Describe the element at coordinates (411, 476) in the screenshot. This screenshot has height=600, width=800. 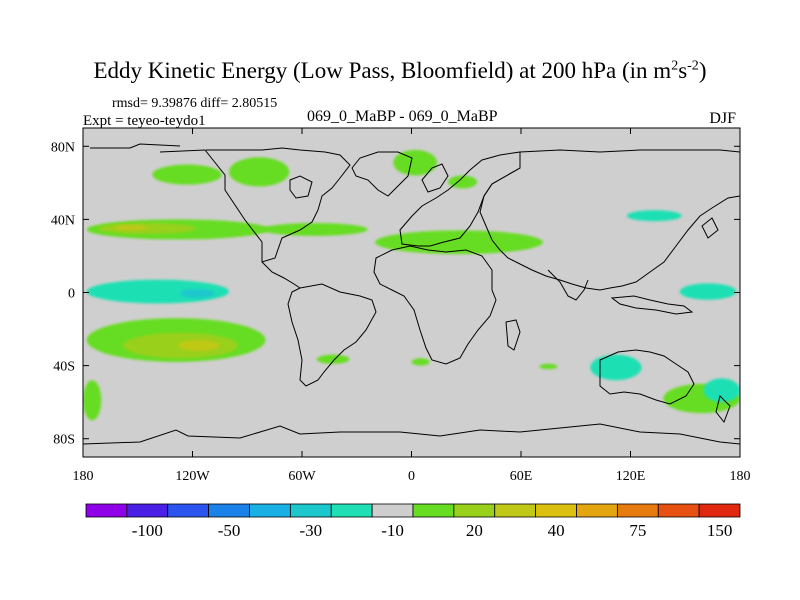
I see `x-tick-label: 0` at that location.